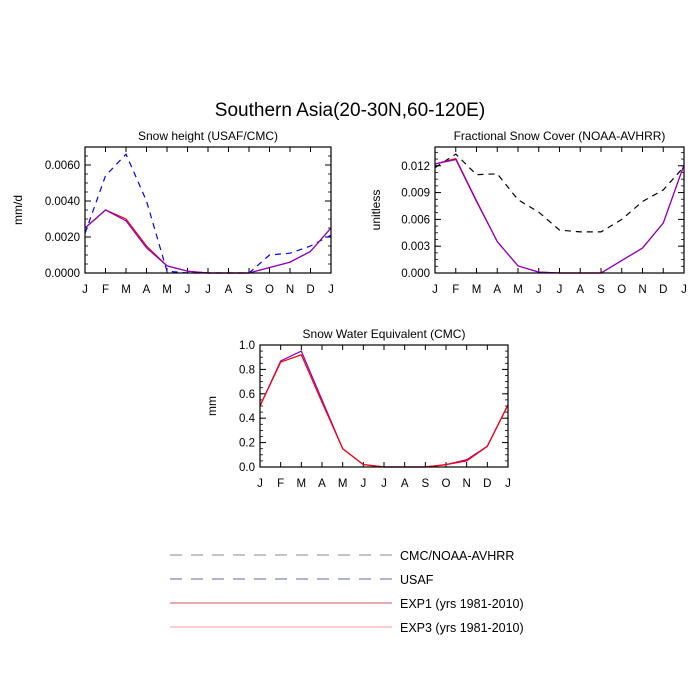 This screenshot has height=700, width=700. Describe the element at coordinates (62, 274) in the screenshot. I see `y-tick-label: 0.0000` at that location.